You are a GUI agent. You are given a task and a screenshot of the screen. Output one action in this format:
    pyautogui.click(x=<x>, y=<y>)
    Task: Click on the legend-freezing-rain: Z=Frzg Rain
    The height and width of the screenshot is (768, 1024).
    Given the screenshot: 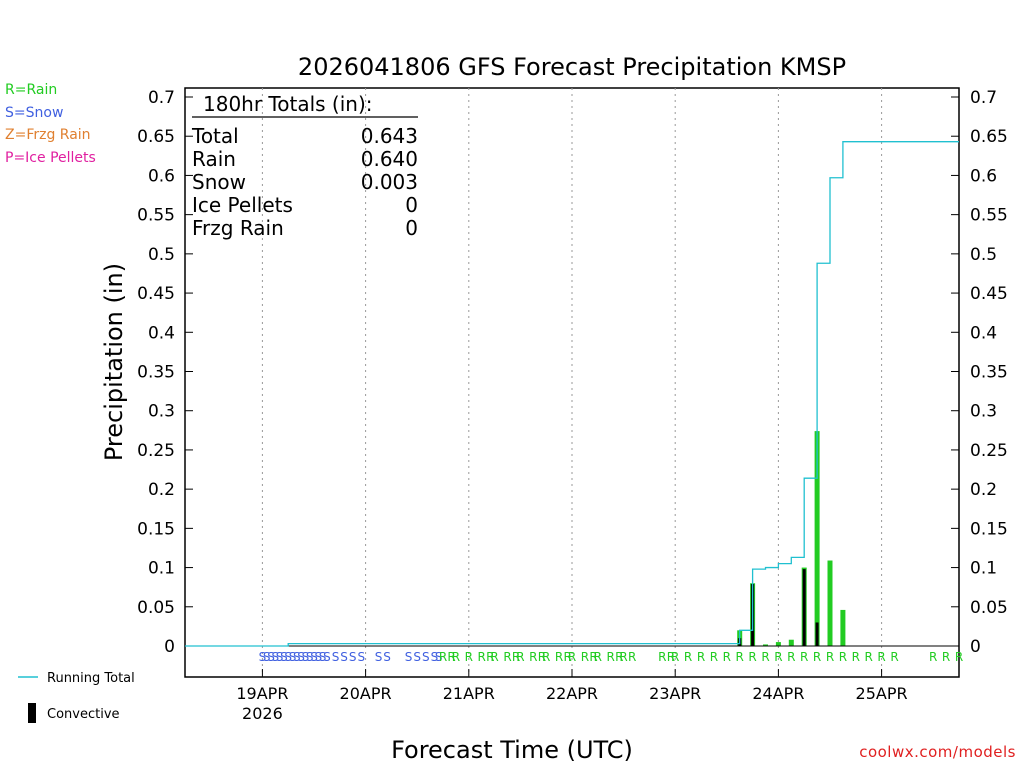 What is the action you would take?
    pyautogui.click(x=48, y=135)
    